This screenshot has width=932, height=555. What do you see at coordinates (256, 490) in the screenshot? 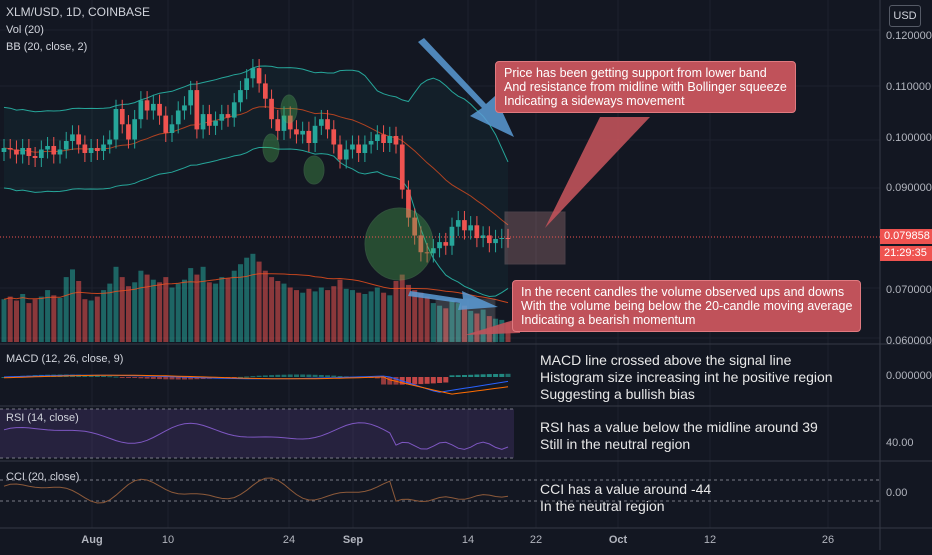
I see `cci-line` at bounding box center [256, 490].